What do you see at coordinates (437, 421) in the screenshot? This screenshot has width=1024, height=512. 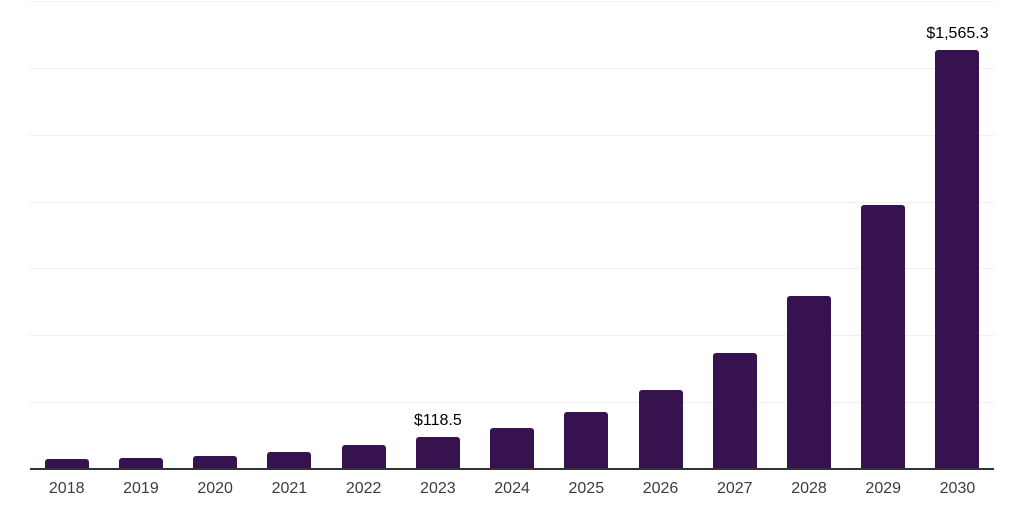 I see `data-label-2023: $118.5` at bounding box center [437, 421].